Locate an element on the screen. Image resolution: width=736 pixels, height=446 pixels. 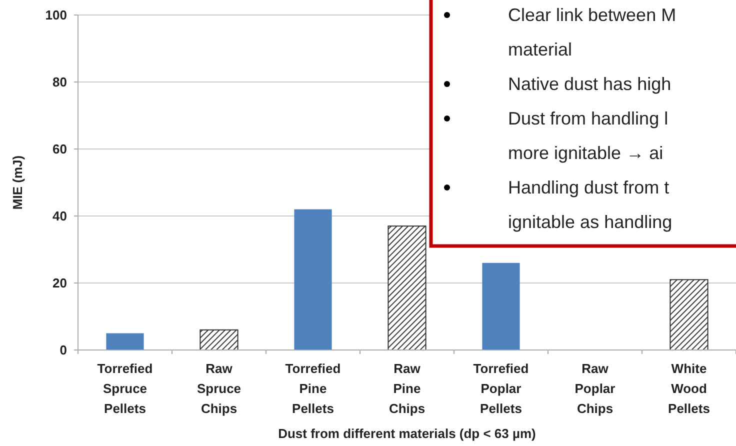
y-axis-title: MIE (mJ) is located at coordinates (17, 182).